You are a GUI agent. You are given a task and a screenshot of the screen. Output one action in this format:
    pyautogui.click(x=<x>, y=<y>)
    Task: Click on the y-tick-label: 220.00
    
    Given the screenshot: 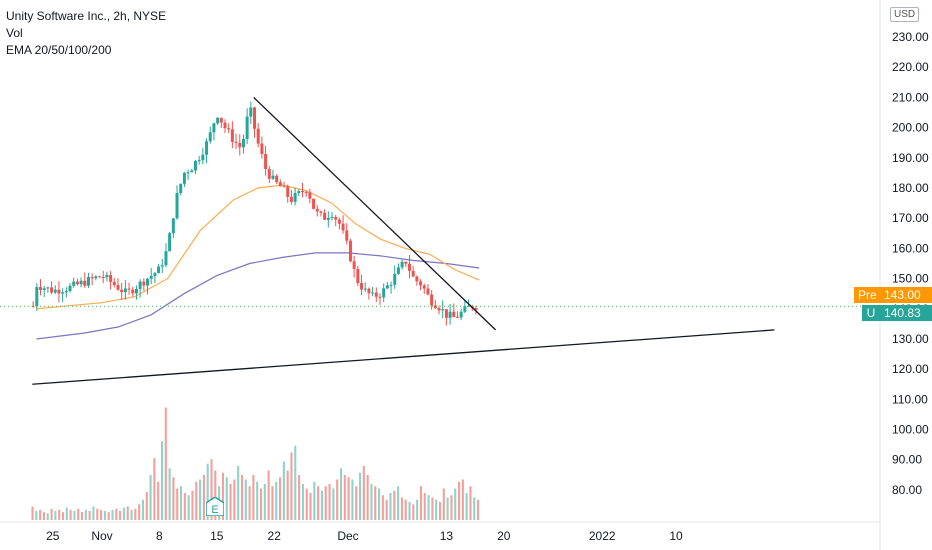 What is the action you would take?
    pyautogui.click(x=910, y=67)
    